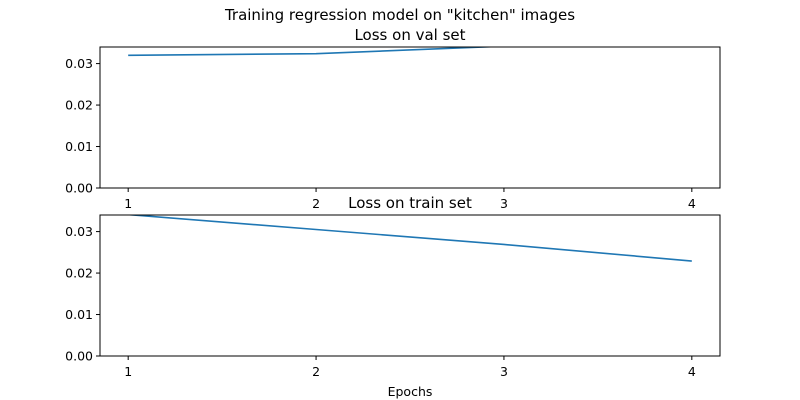 The image size is (800, 400). Describe the element at coordinates (79, 146) in the screenshot. I see `val-y-tick-label: 0.01` at that location.